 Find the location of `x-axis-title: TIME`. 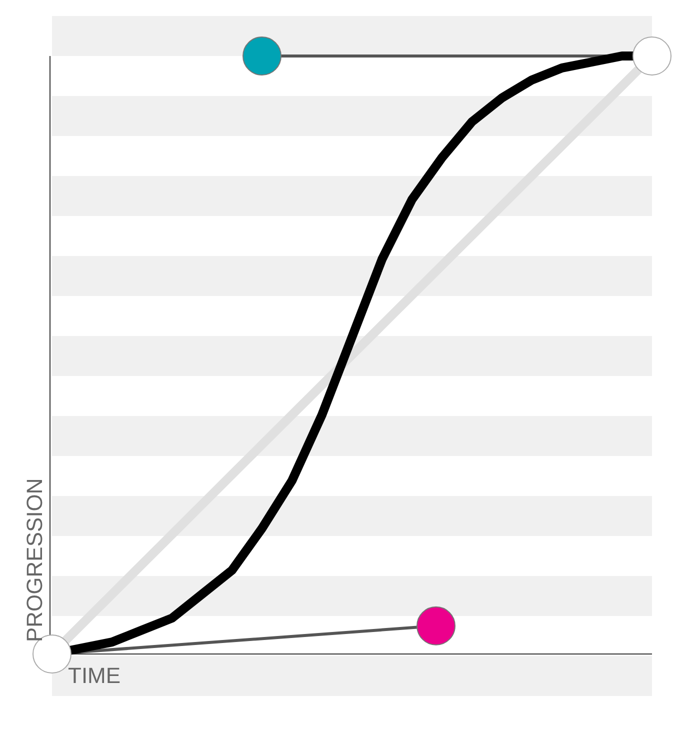

x-axis-title: TIME is located at coordinates (94, 675).